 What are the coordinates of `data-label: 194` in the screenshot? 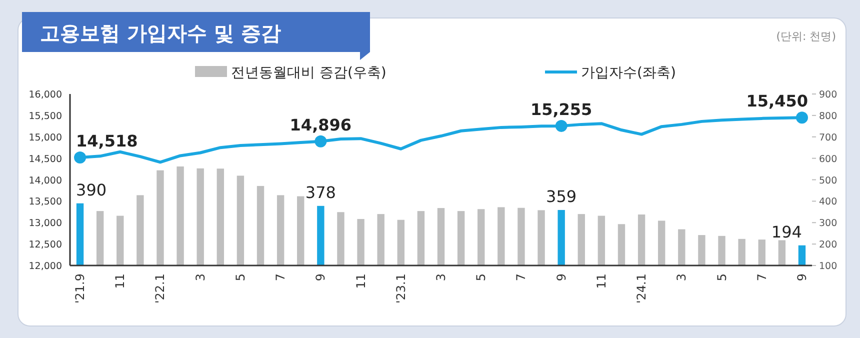 It's located at (786, 232).